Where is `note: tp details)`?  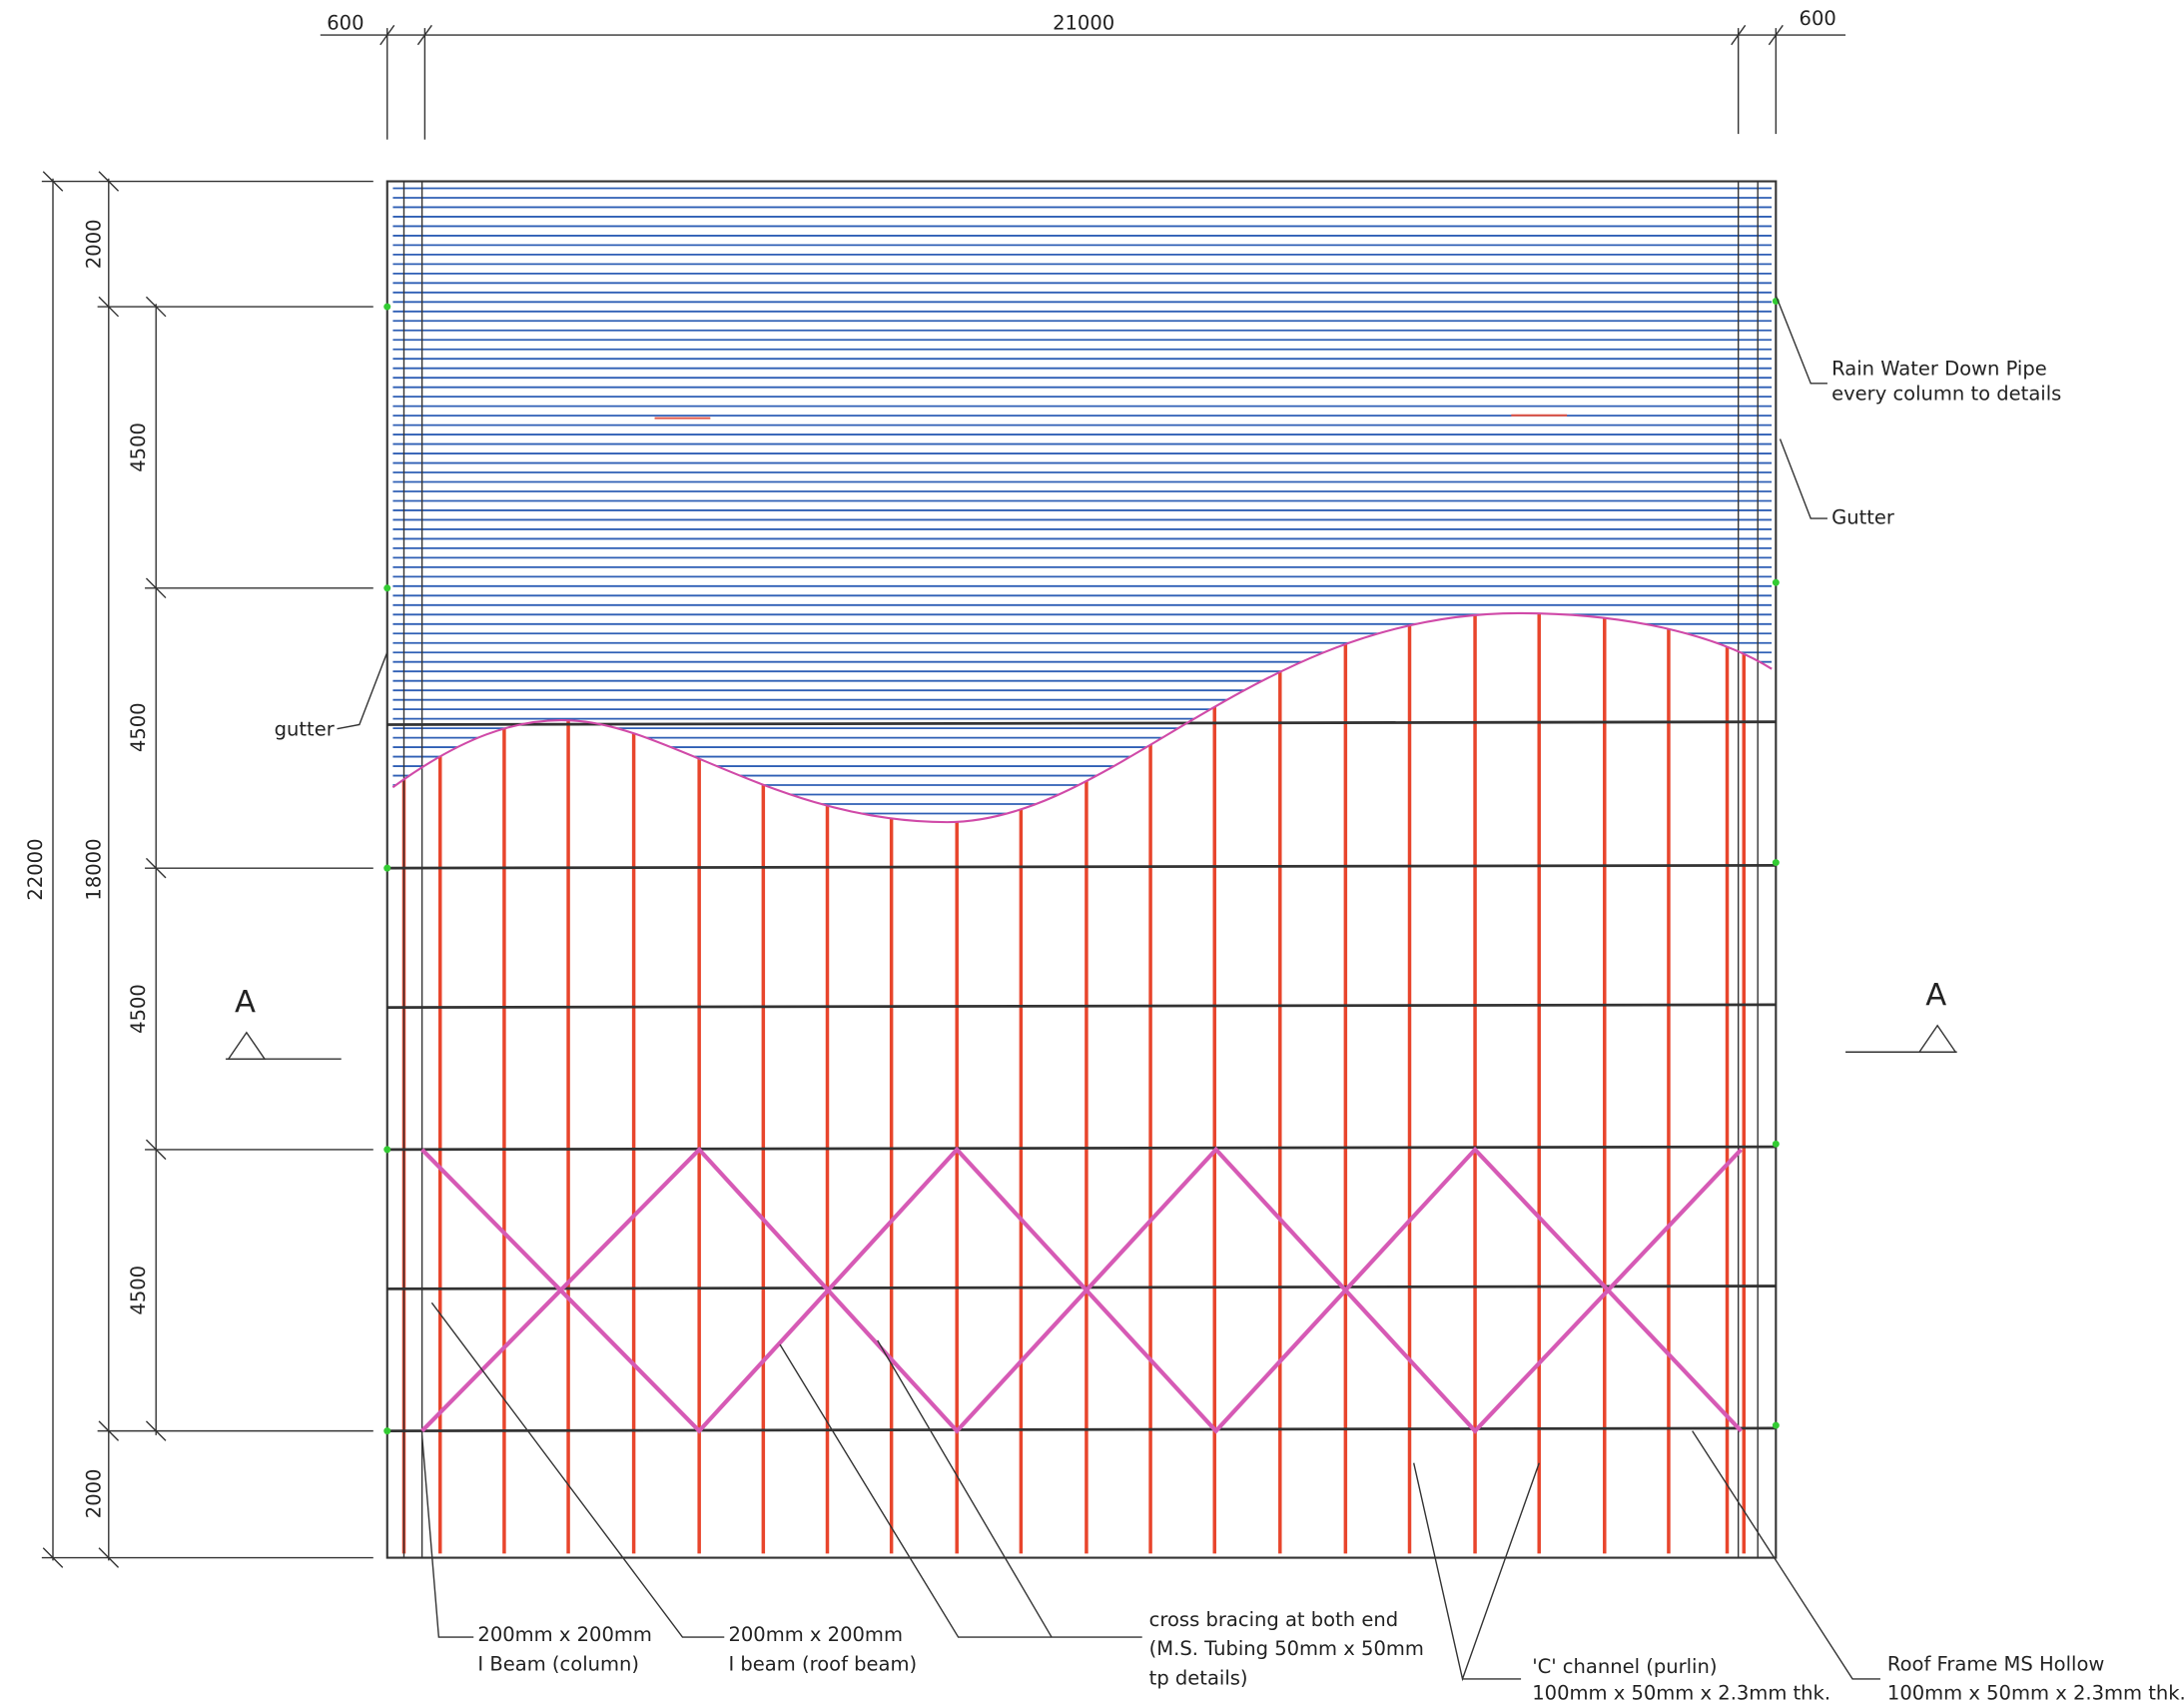 note: tp details) is located at coordinates (1198, 1677).